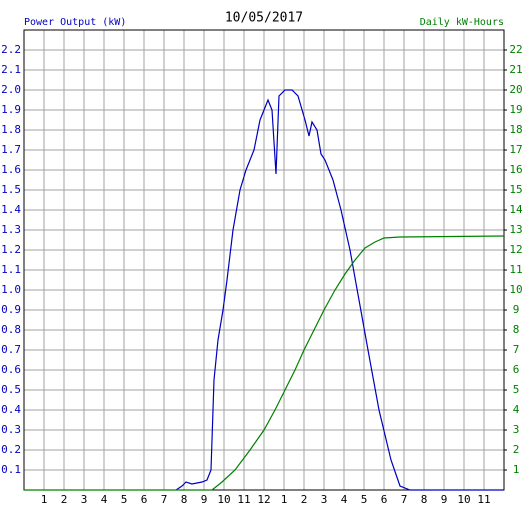 This screenshot has width=527, height=510. What do you see at coordinates (11, 149) in the screenshot?
I see `y-tick-label: 1.7` at bounding box center [11, 149].